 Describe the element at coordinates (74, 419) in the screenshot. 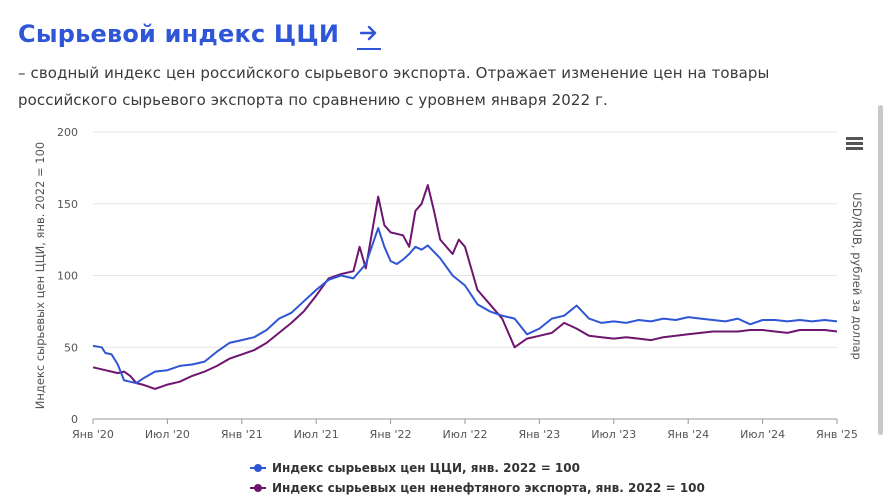

I see `y-tick-label: 0` at that location.